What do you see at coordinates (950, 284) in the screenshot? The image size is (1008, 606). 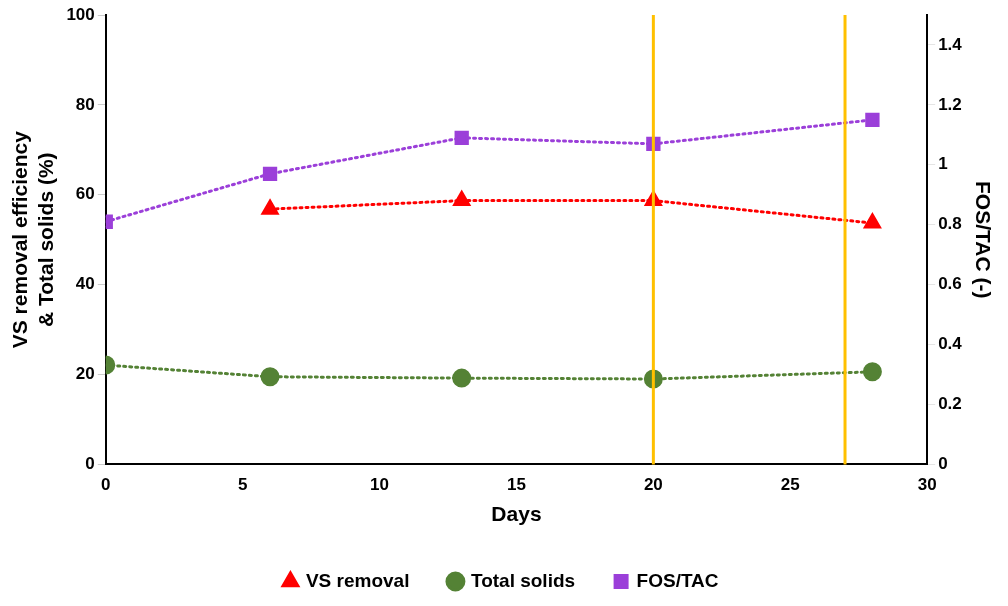 I see `y2-tick-label: 0.6` at bounding box center [950, 284].